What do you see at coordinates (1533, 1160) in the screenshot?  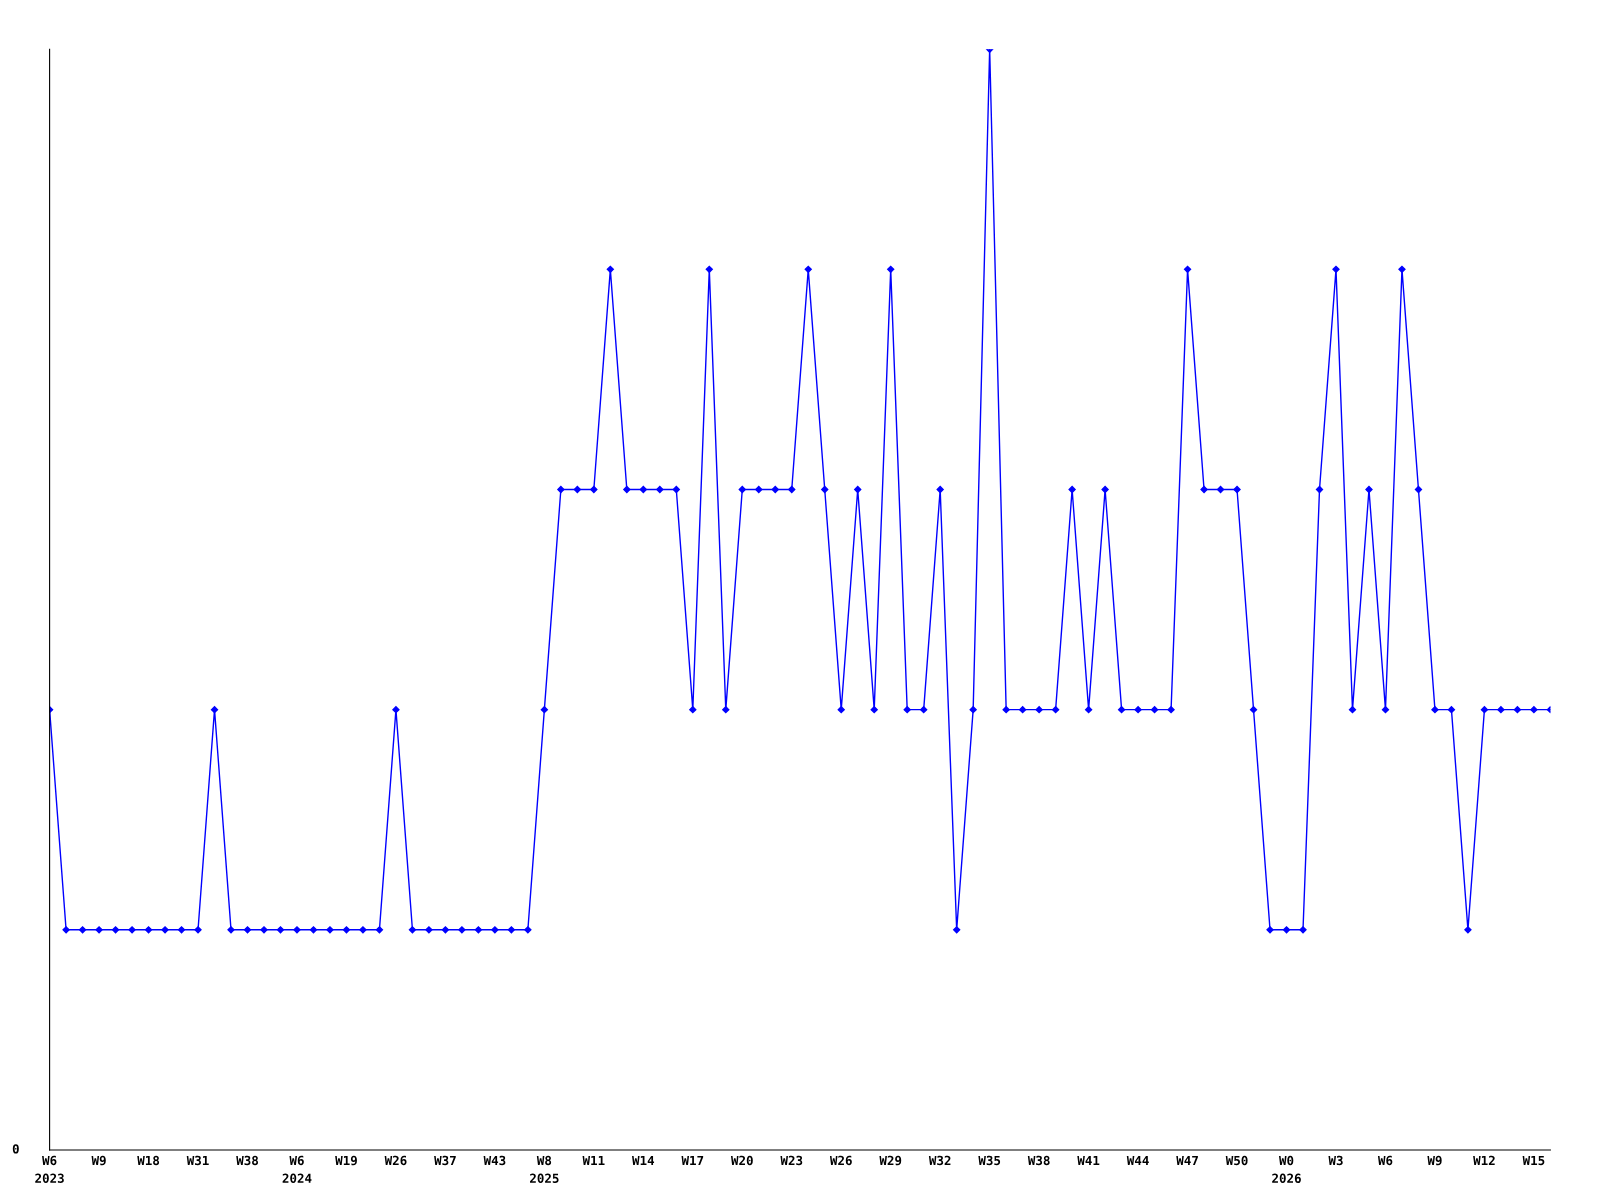 I see `x-tick-label: W15` at bounding box center [1533, 1160].